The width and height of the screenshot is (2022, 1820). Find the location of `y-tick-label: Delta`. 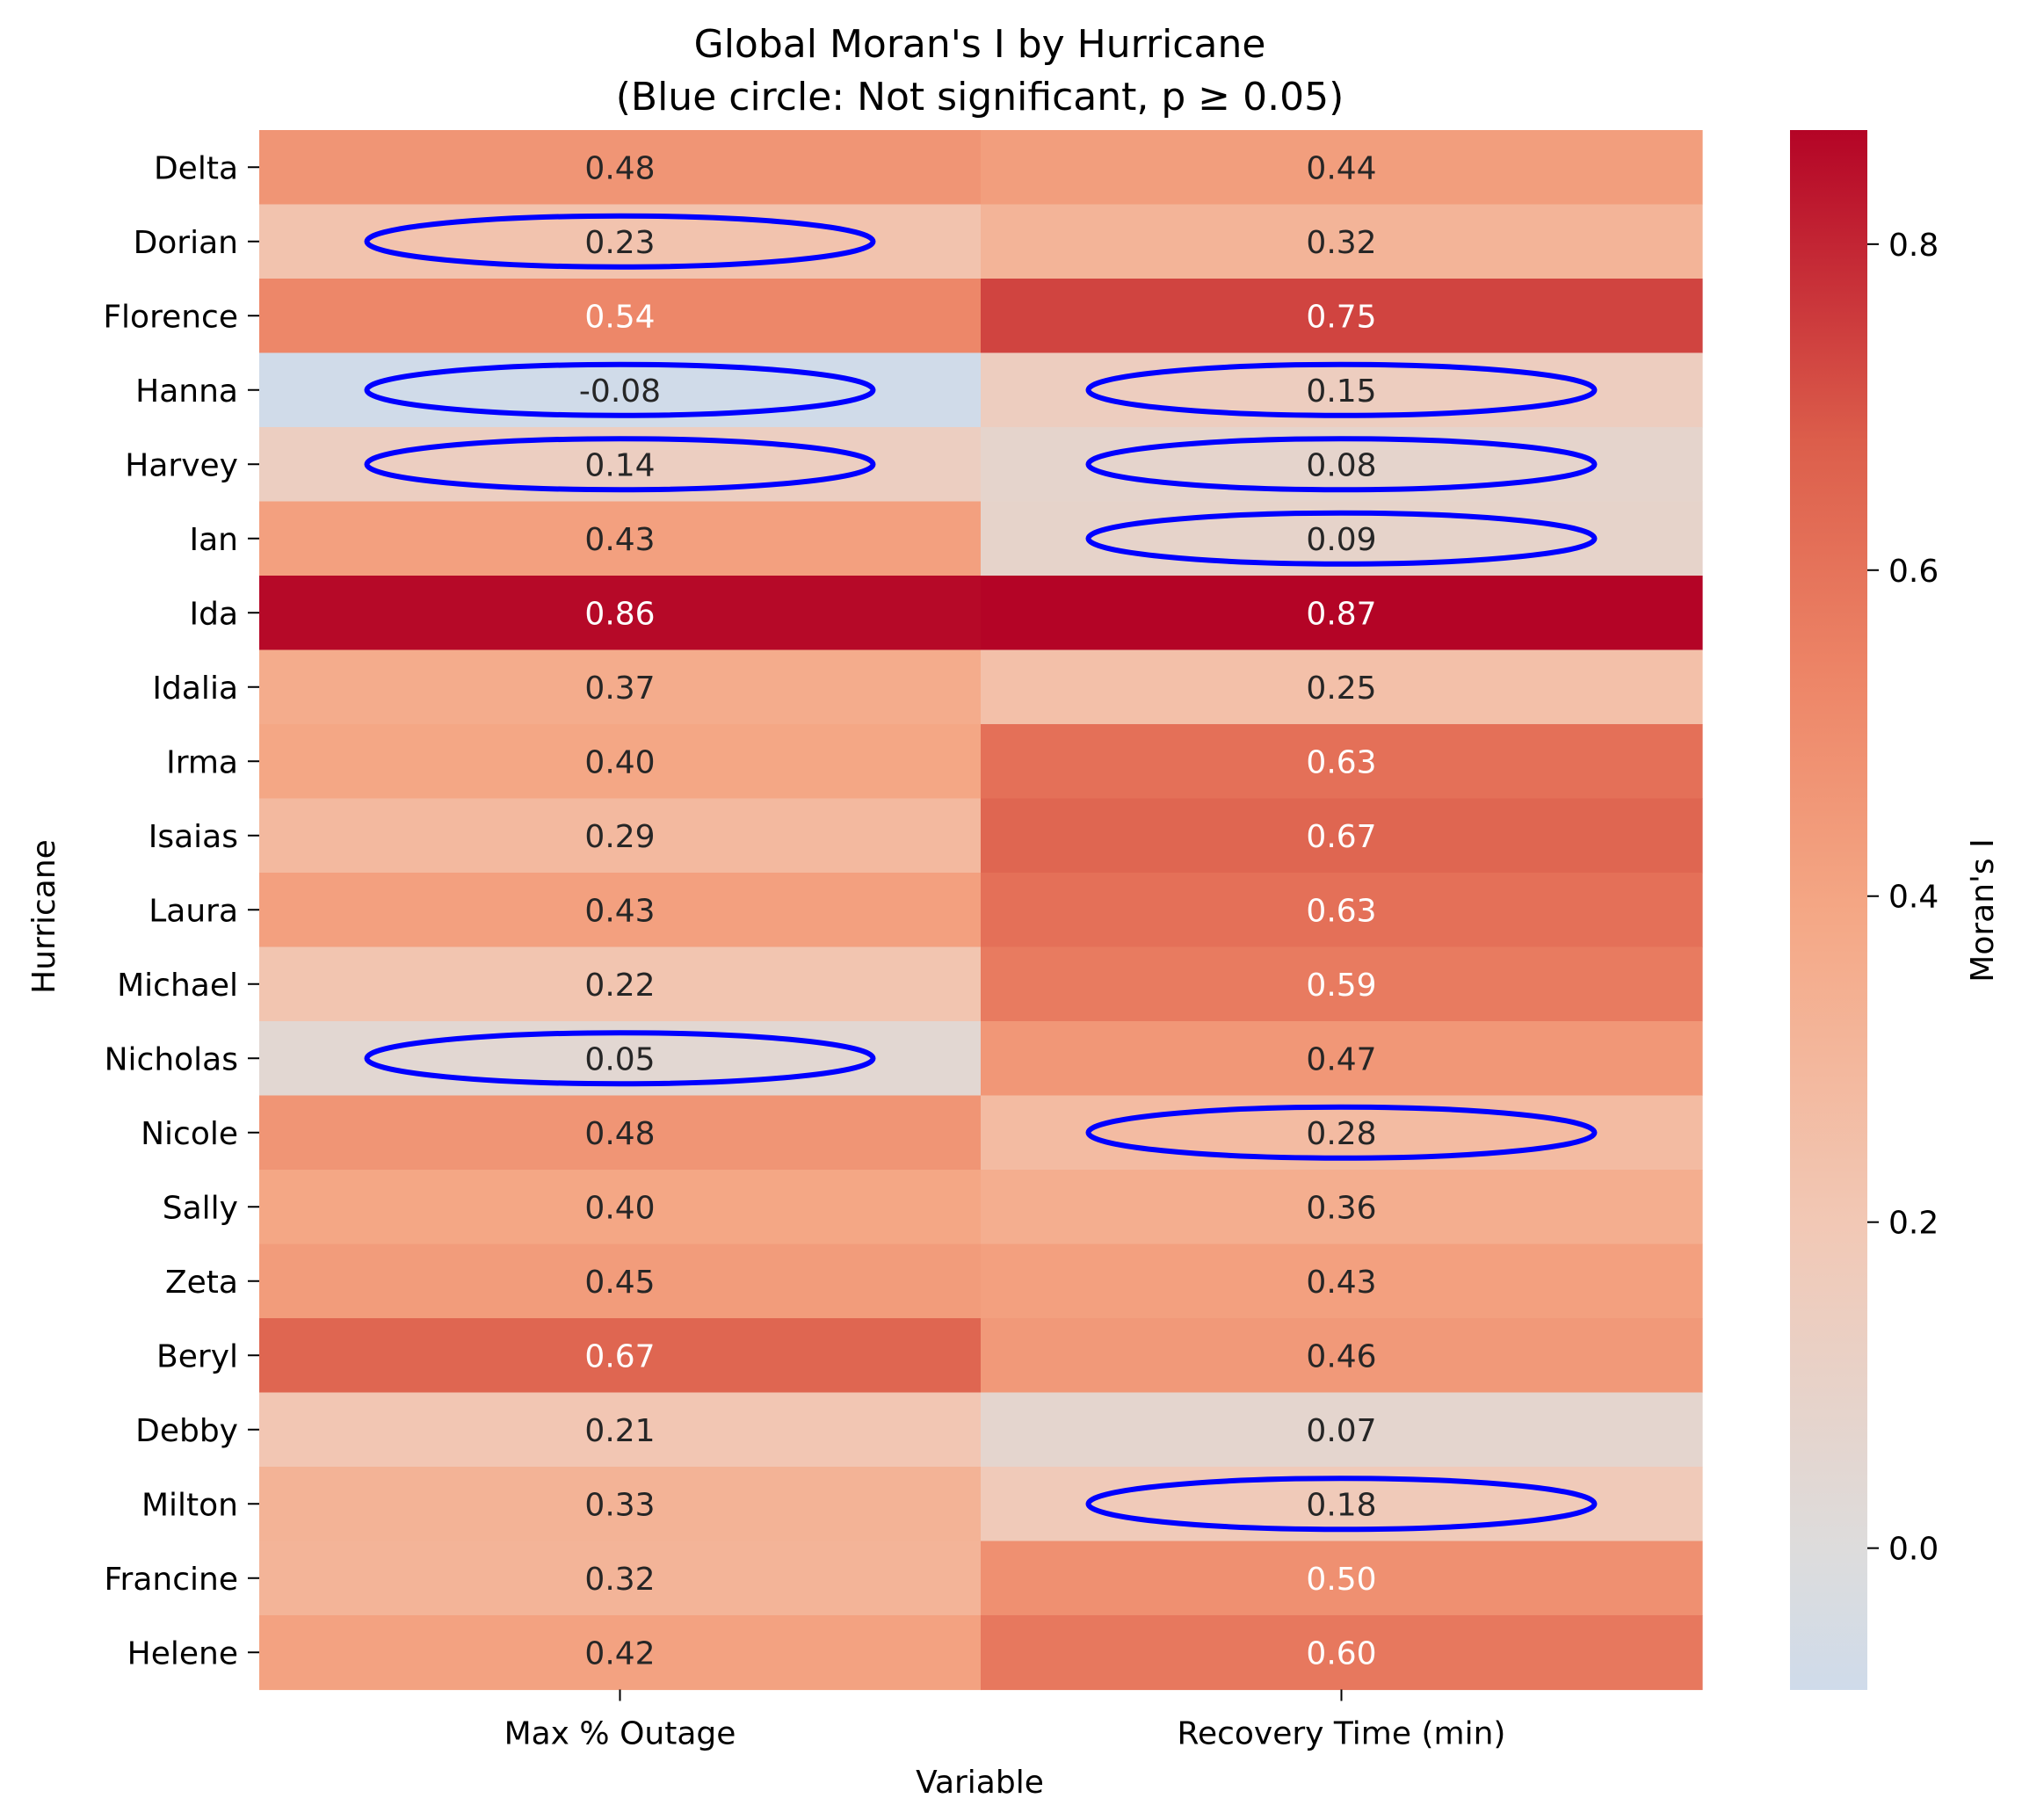

y-tick-label: Delta is located at coordinates (196, 168).